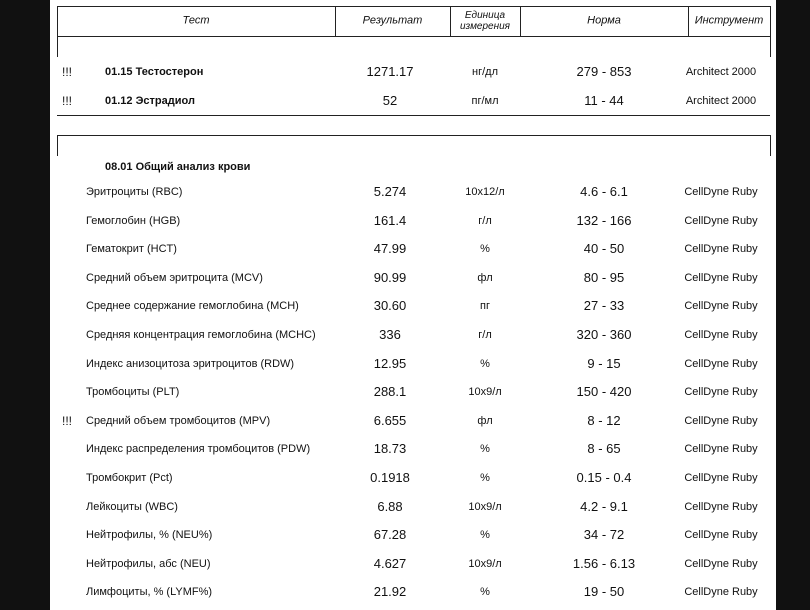  Describe the element at coordinates (390, 535) in the screenshot. I see `result: 67.28` at that location.